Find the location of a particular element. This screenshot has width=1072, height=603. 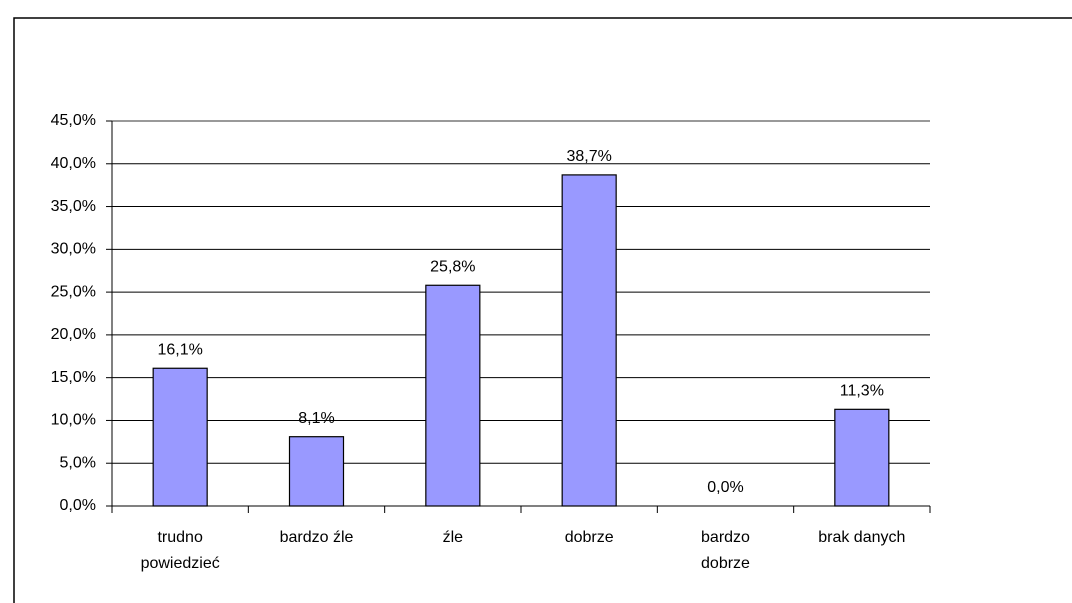

y-tick-label: 40,0% is located at coordinates (73, 163).